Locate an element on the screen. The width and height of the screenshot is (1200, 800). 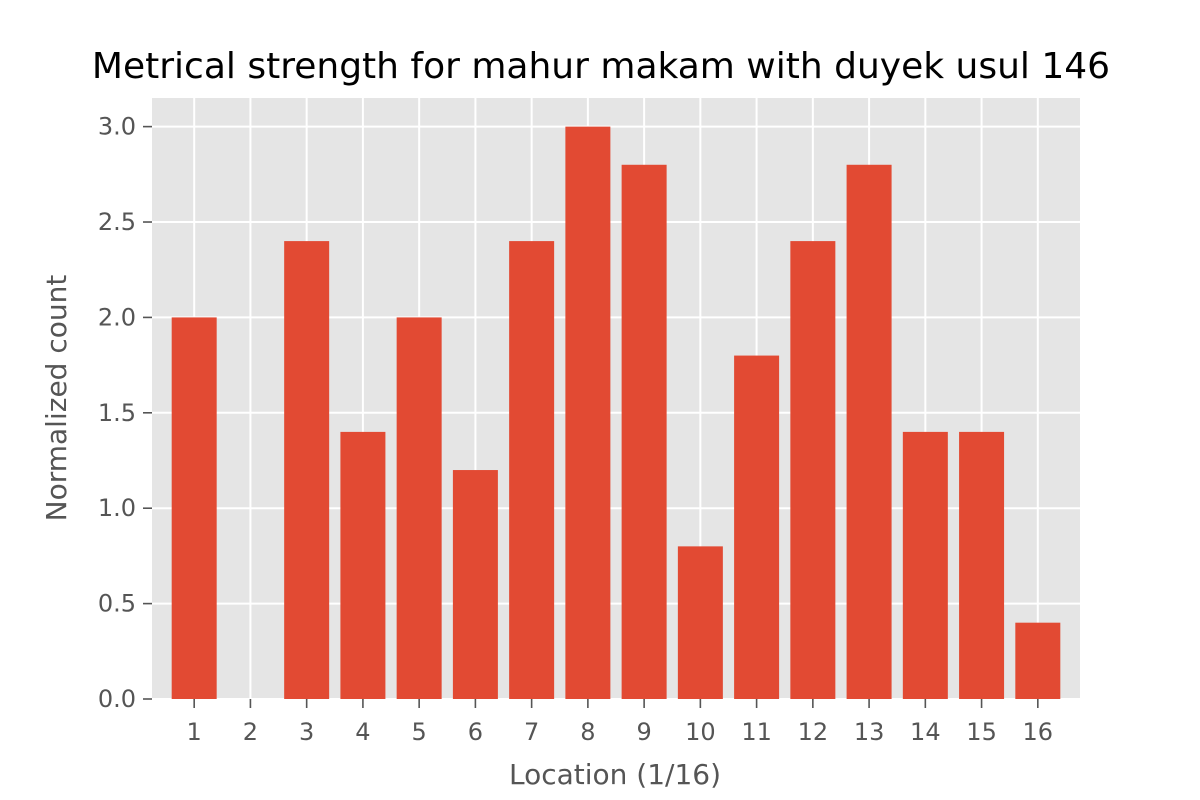
x-tick-label: 10 is located at coordinates (700, 732).